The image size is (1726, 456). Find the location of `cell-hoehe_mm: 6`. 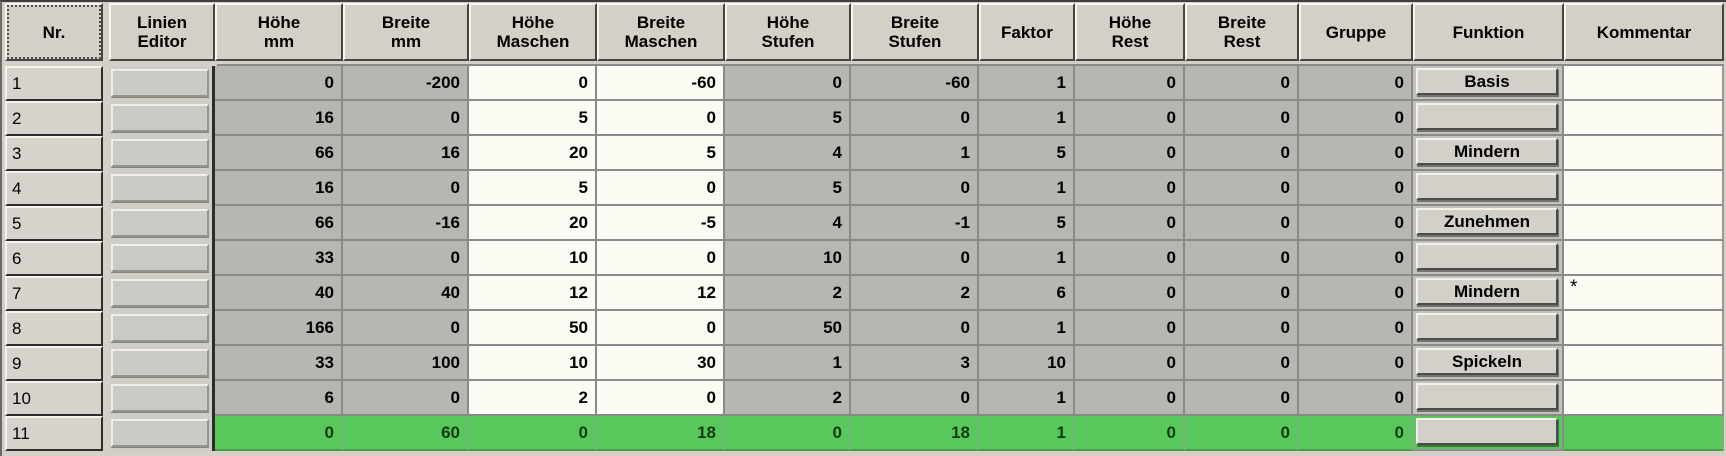

cell-hoehe_mm: 6 is located at coordinates (279, 398).